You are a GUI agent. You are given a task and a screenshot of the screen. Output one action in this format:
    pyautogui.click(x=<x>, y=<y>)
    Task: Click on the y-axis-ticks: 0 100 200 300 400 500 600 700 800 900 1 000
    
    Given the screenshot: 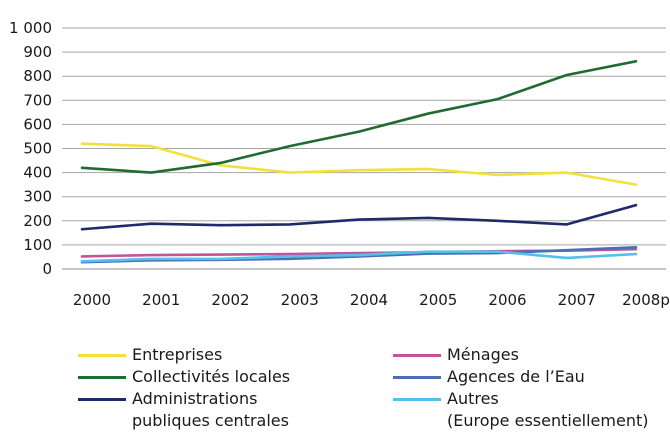 What is the action you would take?
    pyautogui.click(x=30, y=148)
    